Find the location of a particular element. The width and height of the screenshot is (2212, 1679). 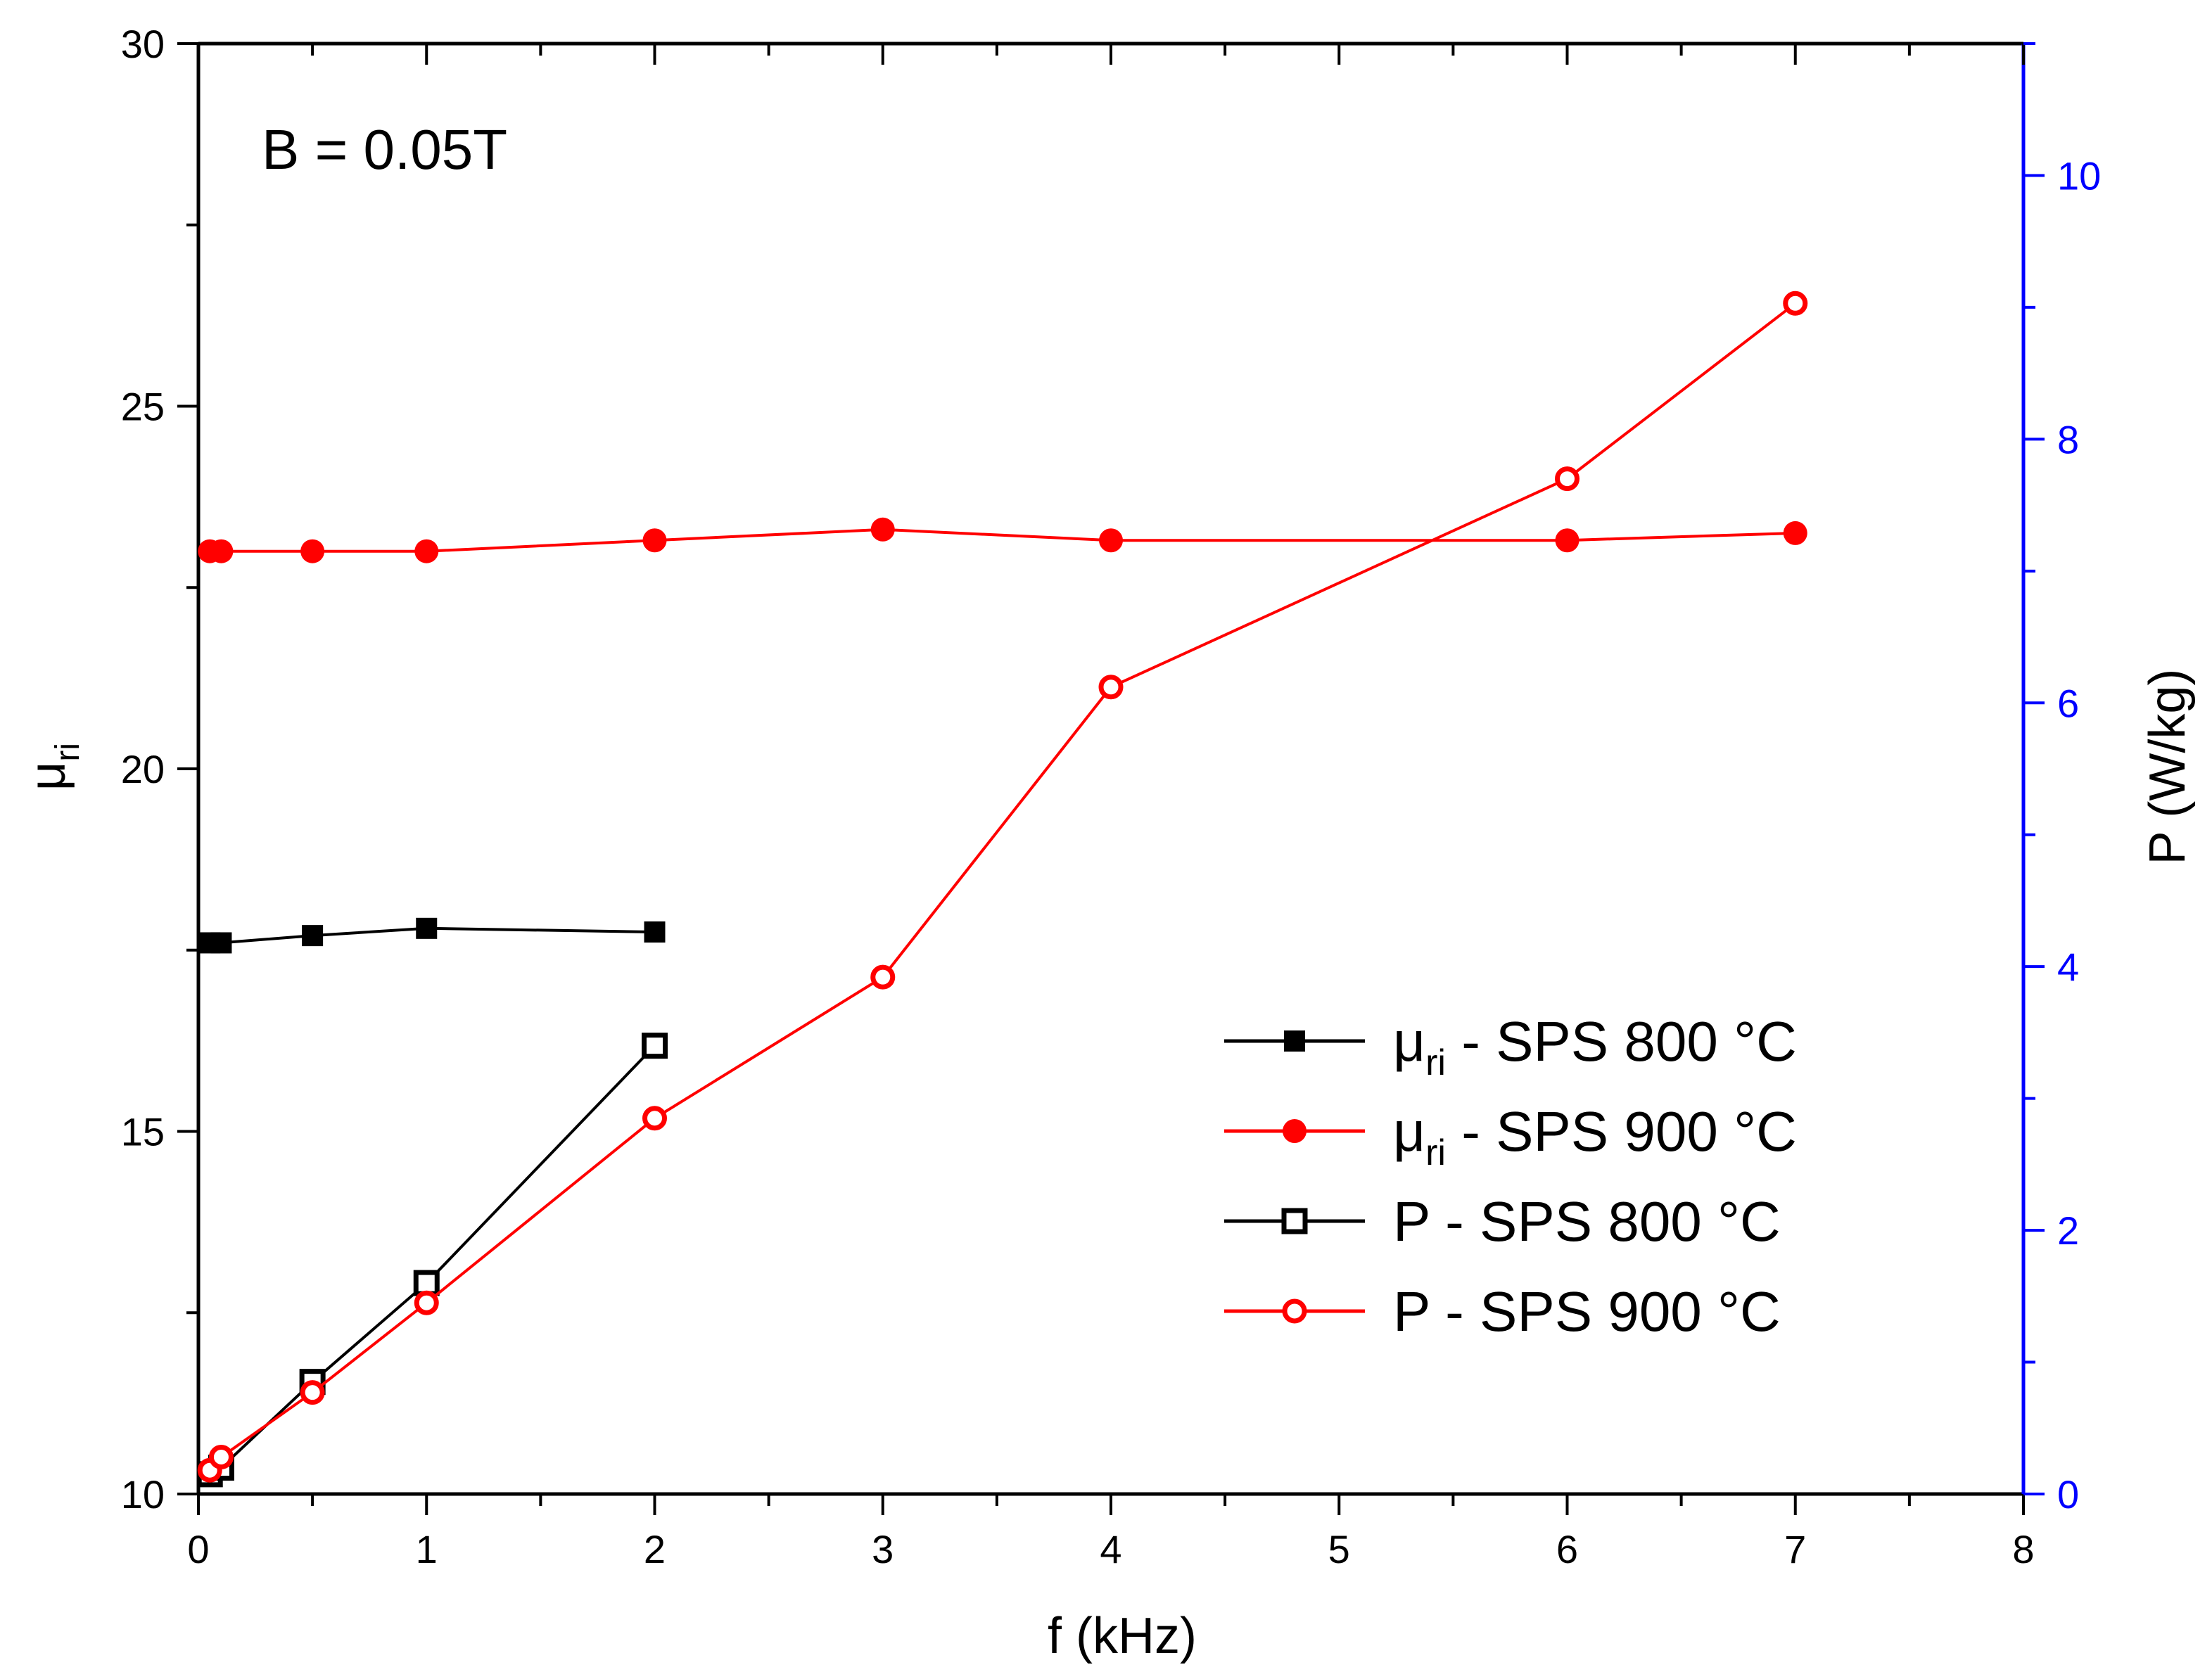

x-tick-label: 3 is located at coordinates (883, 1549).